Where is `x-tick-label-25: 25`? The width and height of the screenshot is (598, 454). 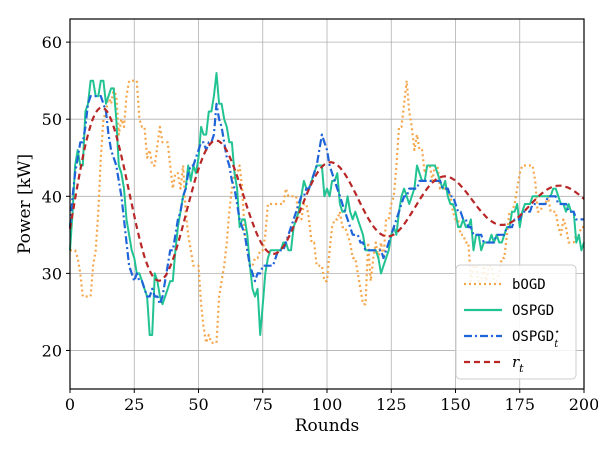
x-tick-label-25: 25 is located at coordinates (134, 404).